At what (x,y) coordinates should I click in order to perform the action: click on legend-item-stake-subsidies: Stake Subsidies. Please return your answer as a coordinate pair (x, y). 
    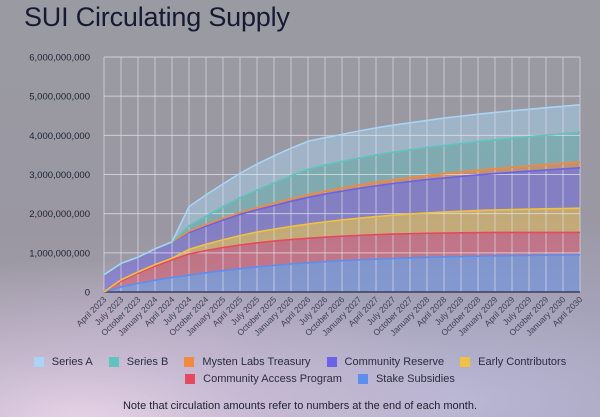
    Looking at the image, I should click on (406, 378).